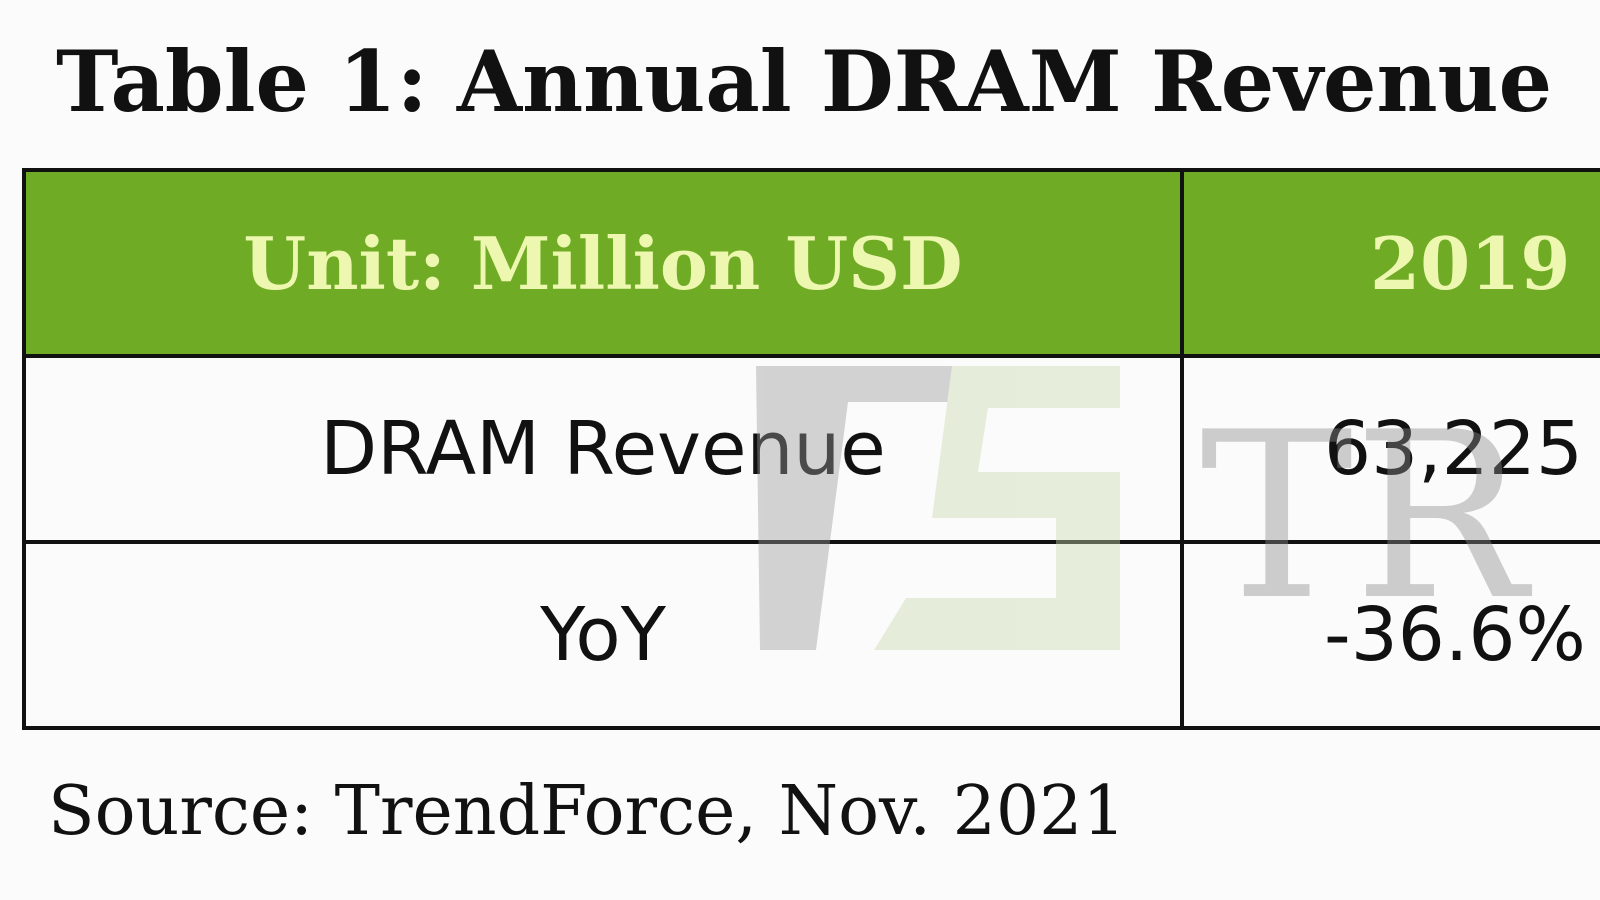  What do you see at coordinates (1390, 449) in the screenshot?
I see `row-value-dram-revenue: 63,225` at bounding box center [1390, 449].